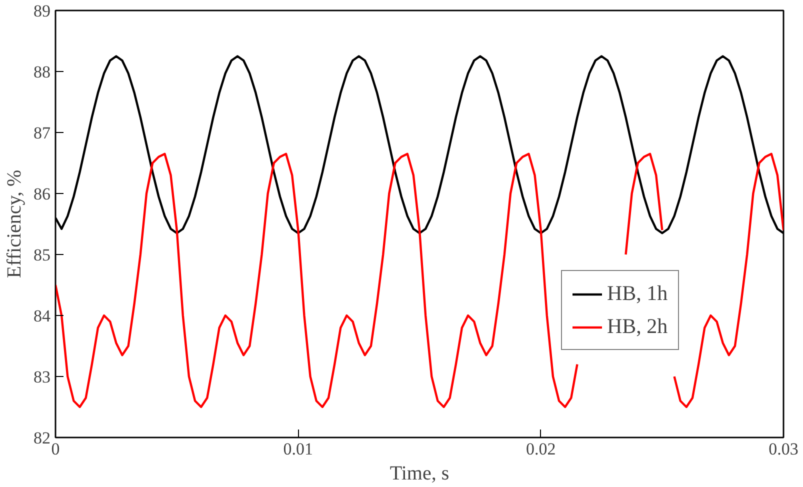 The image size is (803, 487). What do you see at coordinates (637, 326) in the screenshot?
I see `legend-label: HB, 2h` at bounding box center [637, 326].